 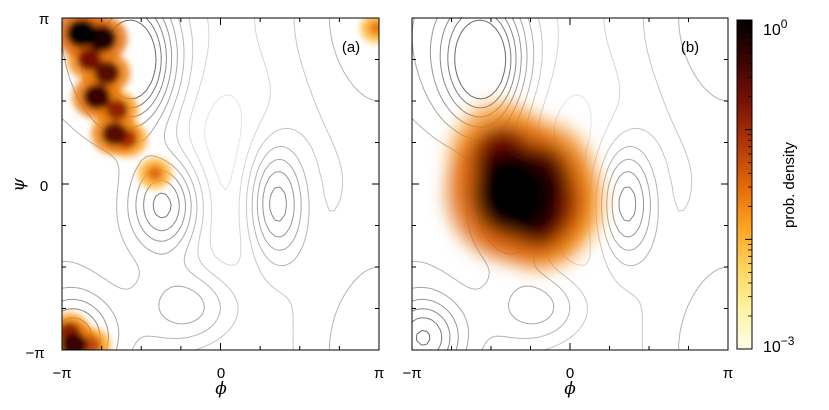 What do you see at coordinates (775, 28) in the screenshot?
I see `colorbar-top-label: 100` at bounding box center [775, 28].